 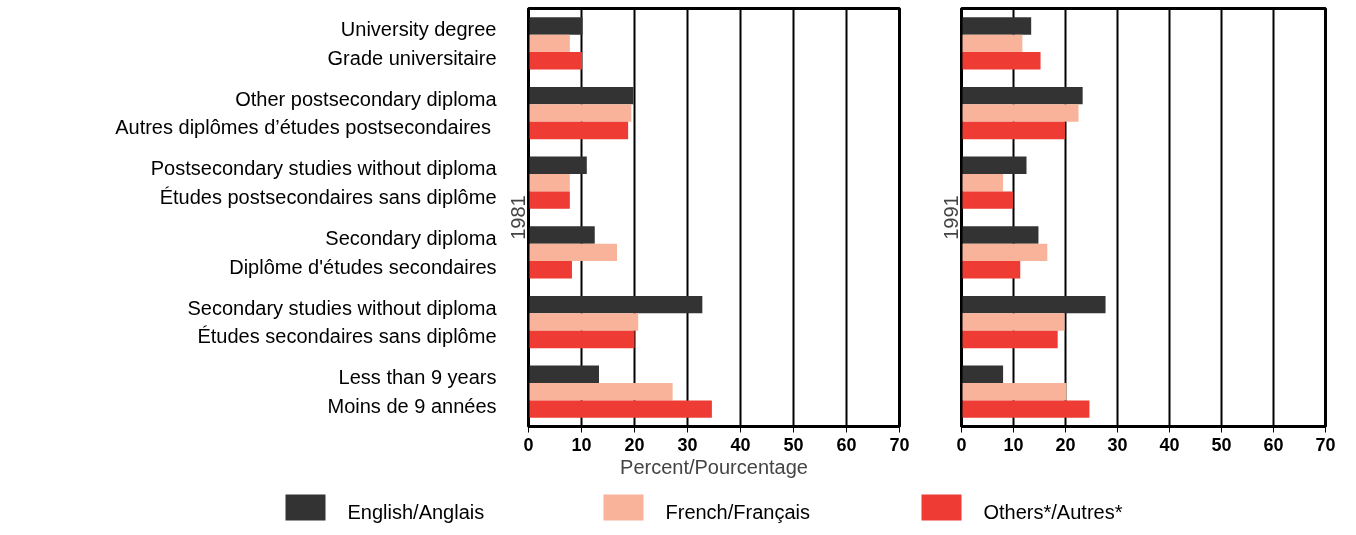 I want to click on y-tick-label: Secondary studies without diploma Études secondaires sans diplôme, so click(x=342, y=322).